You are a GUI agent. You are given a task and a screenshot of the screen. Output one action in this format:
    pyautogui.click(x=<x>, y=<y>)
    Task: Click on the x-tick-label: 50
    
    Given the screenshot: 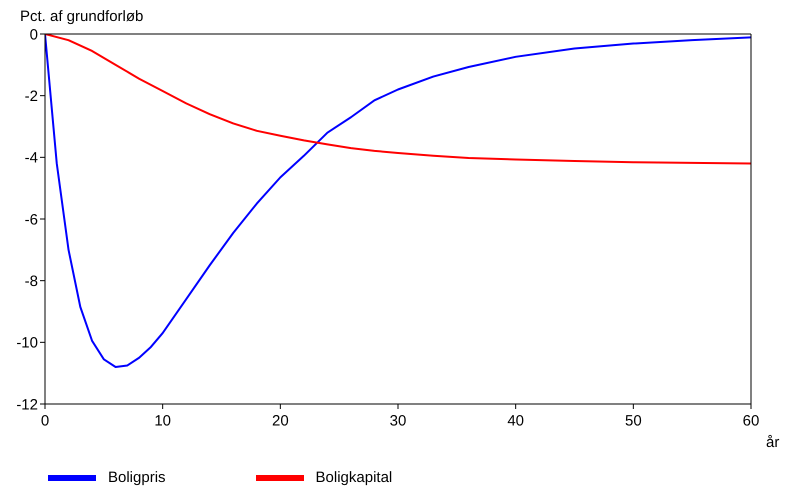 What is the action you would take?
    pyautogui.click(x=633, y=421)
    